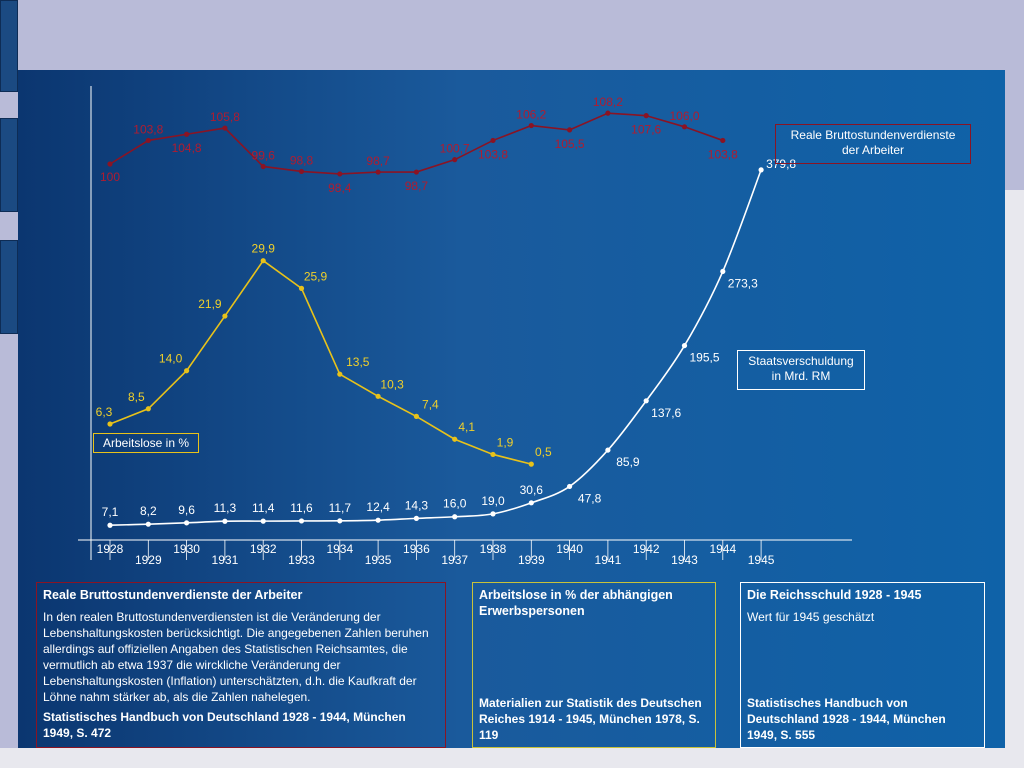 Image resolution: width=1024 pixels, height=768 pixels. What do you see at coordinates (723, 271) in the screenshot?
I see `data-point-2-1944` at bounding box center [723, 271].